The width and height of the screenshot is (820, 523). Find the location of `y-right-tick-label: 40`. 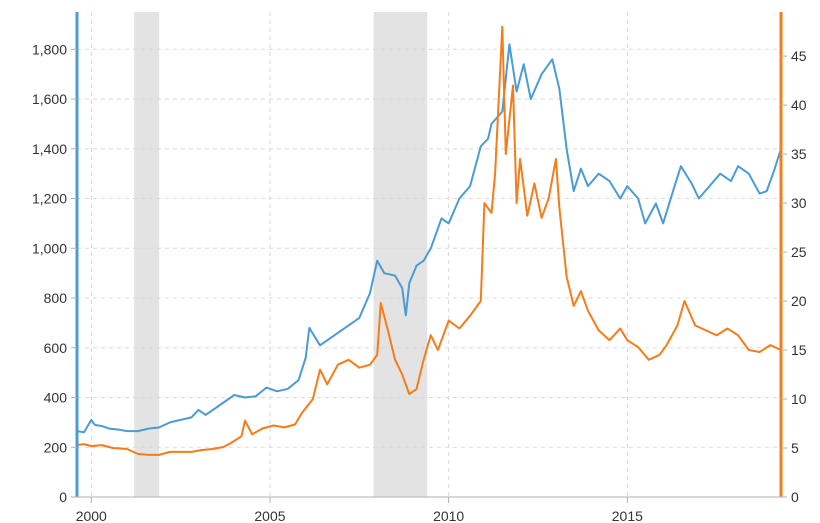

y-right-tick-label: 40 is located at coordinates (799, 105).